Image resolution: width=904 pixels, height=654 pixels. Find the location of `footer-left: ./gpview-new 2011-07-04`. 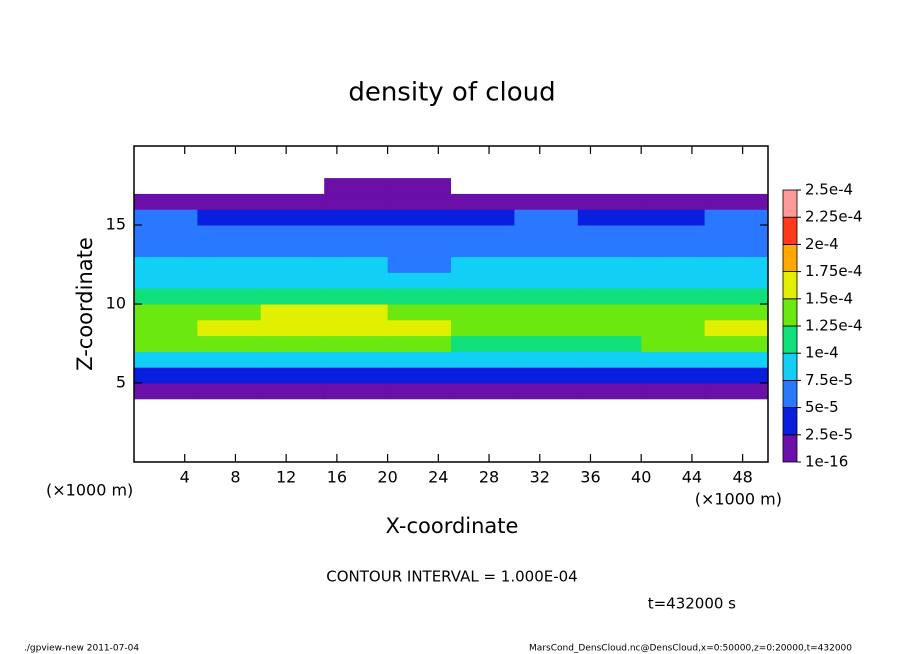

footer-left: ./gpview-new 2011-07-04 is located at coordinates (81, 649).